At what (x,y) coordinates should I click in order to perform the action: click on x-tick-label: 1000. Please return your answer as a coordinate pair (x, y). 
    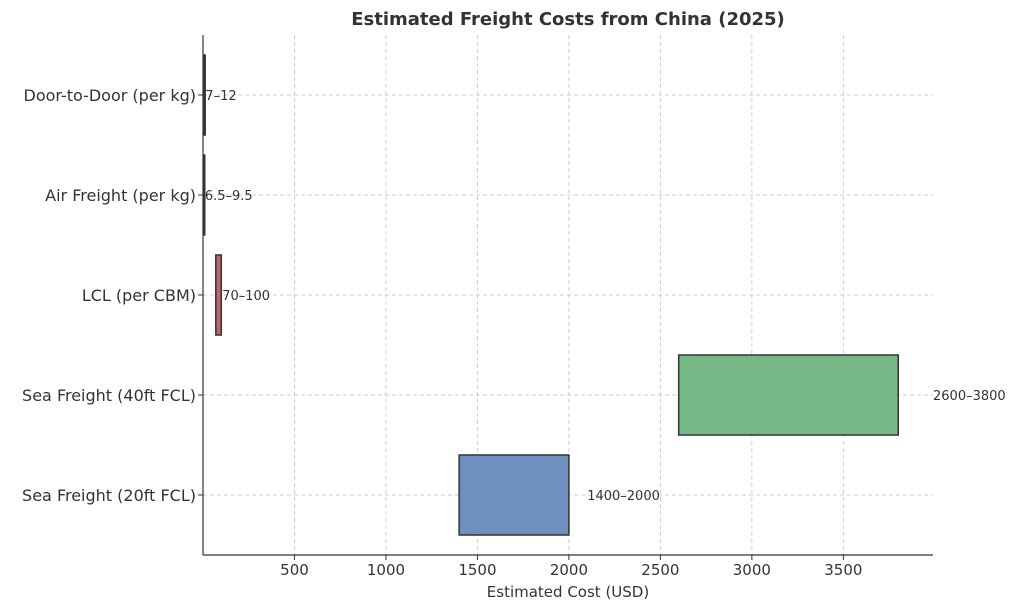
    Looking at the image, I should click on (386, 570).